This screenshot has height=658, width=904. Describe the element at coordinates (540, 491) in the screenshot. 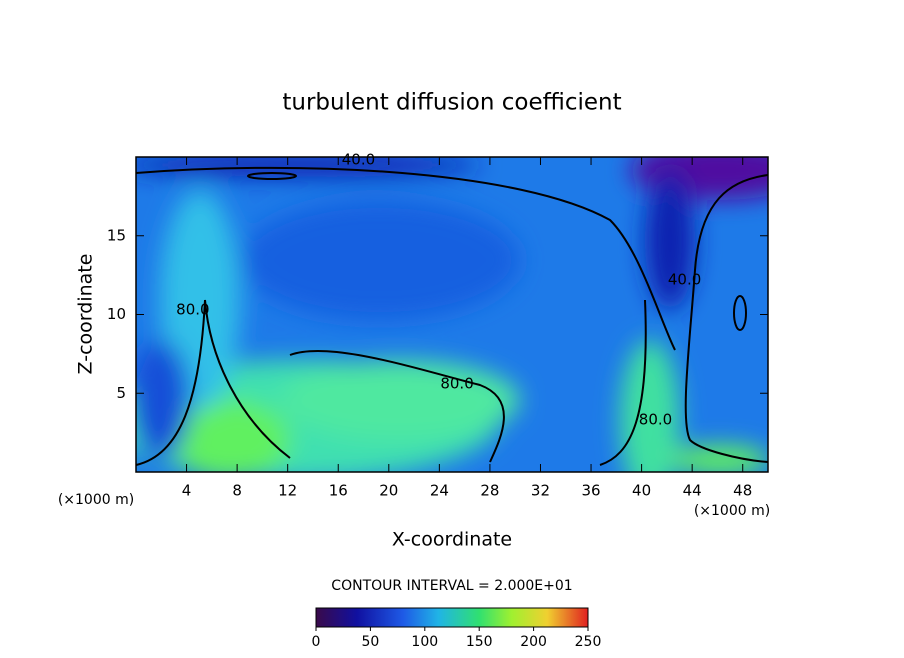

I see `x-tick-label: 32` at that location.